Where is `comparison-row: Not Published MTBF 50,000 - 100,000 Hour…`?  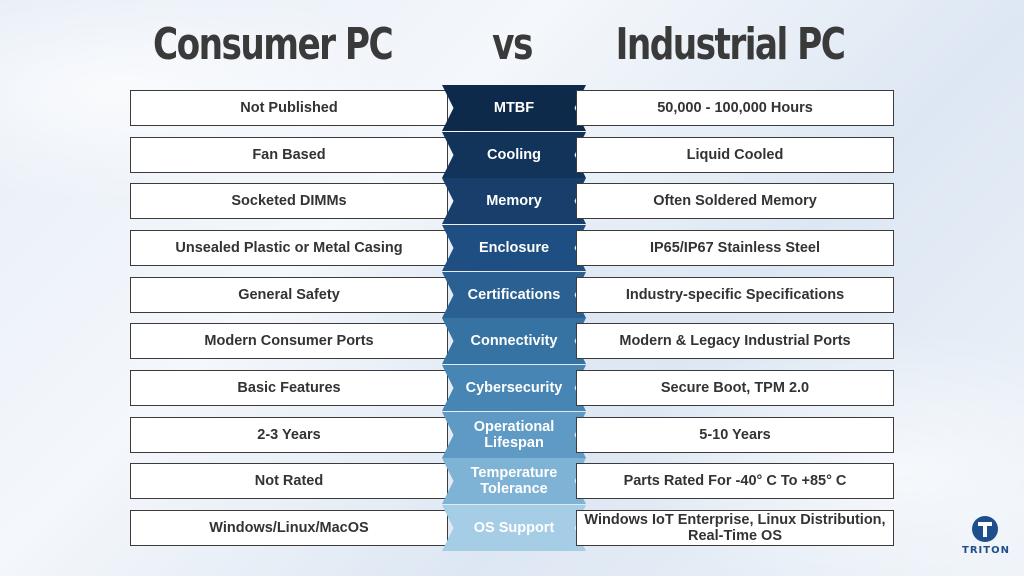
comparison-row: Not Published MTBF 50,000 - 100,000 Hour… is located at coordinates (512, 108).